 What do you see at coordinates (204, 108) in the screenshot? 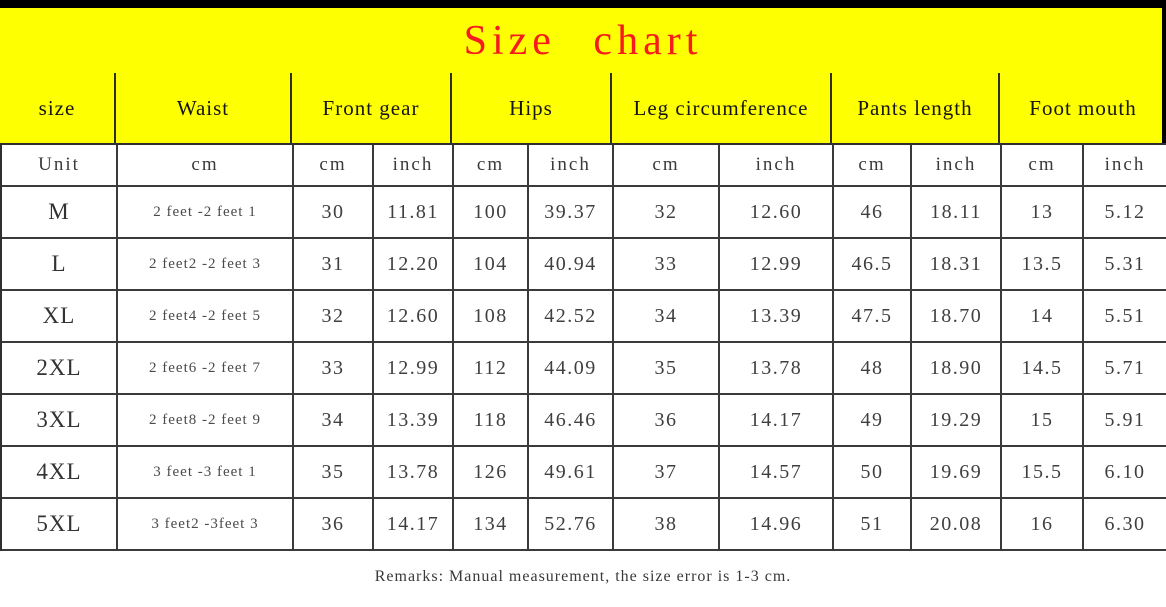
I see `header-waist: Waist` at bounding box center [204, 108].